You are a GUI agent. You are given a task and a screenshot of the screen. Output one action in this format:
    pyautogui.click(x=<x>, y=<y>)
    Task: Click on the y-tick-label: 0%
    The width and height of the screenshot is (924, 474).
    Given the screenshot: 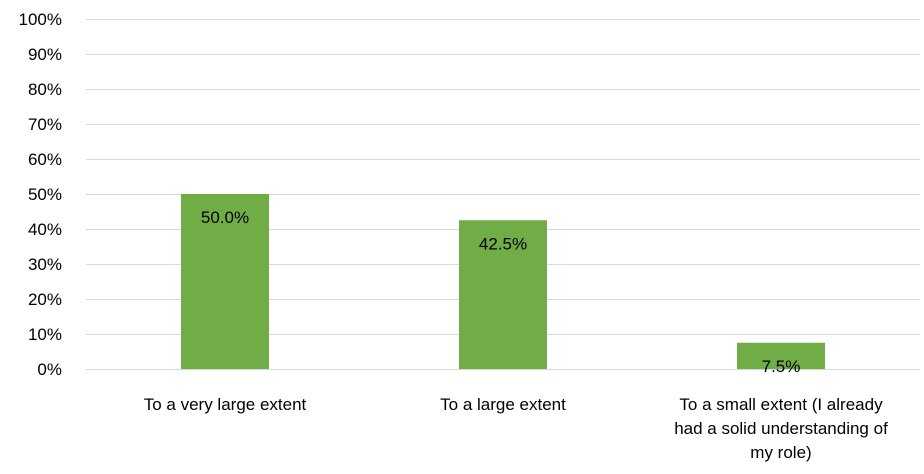 What is the action you would take?
    pyautogui.click(x=49, y=369)
    